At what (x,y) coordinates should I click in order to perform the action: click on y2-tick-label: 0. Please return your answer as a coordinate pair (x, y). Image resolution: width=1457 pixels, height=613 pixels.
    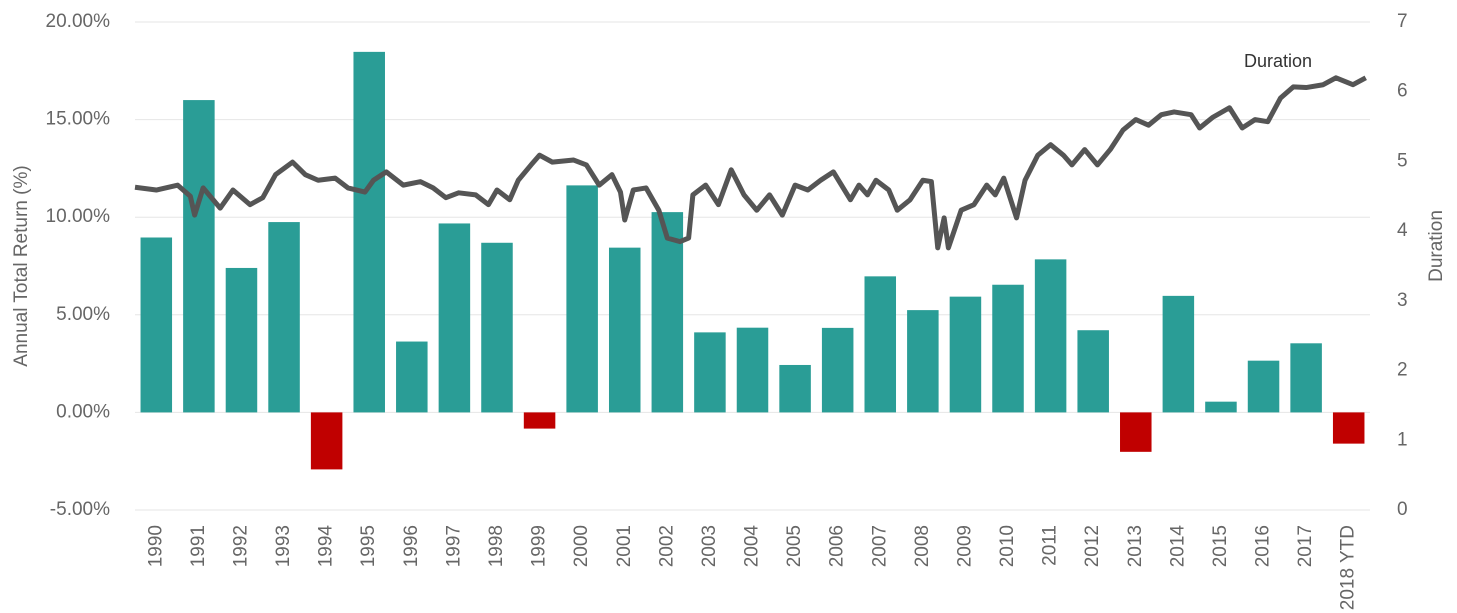
    Looking at the image, I should click on (1402, 509).